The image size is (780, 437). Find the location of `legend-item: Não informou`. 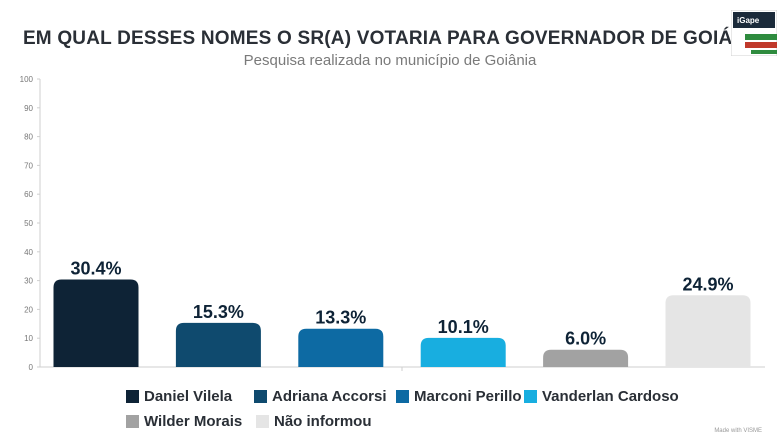

legend-item: Não informou is located at coordinates (314, 421).